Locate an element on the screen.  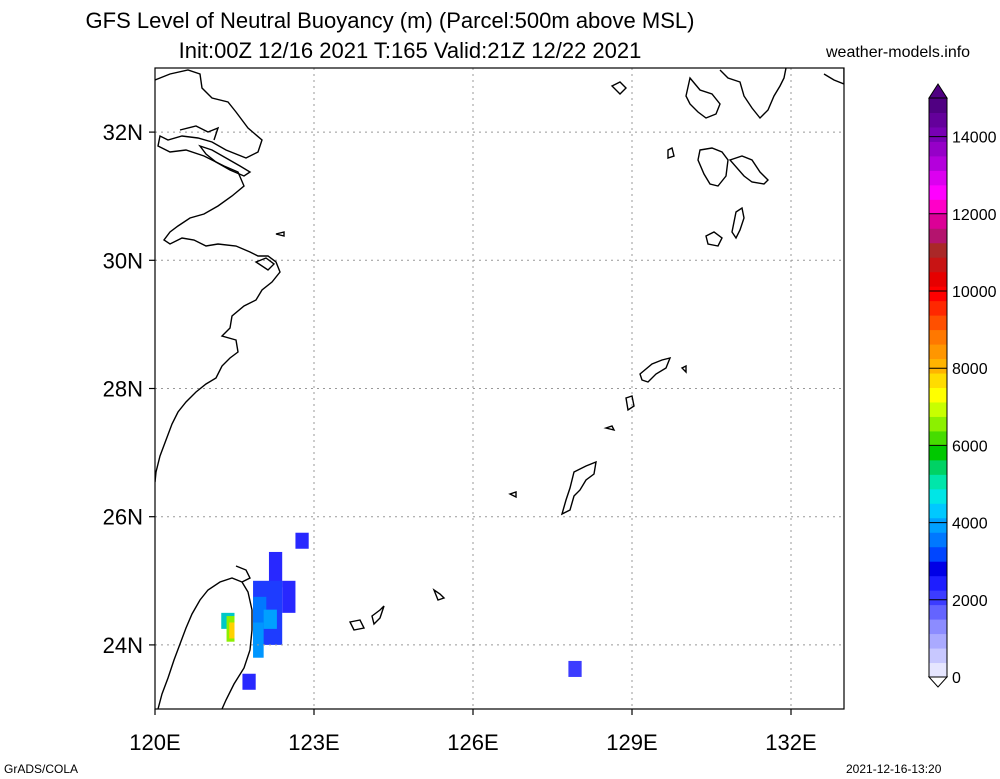
colorbar-label: 10000 is located at coordinates (974, 292).